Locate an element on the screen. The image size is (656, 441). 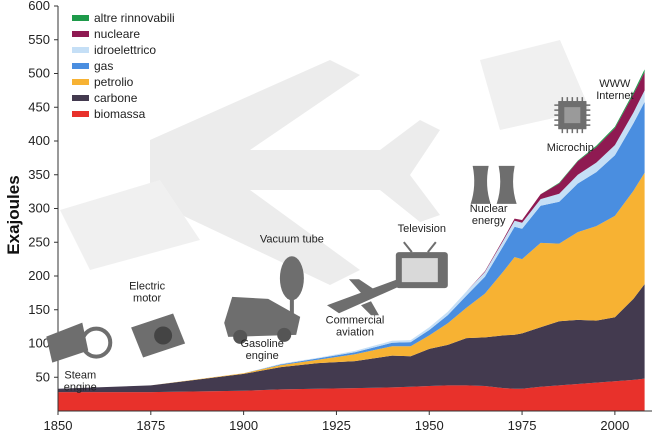
annotation-label: Microchip is located at coordinates (570, 148).